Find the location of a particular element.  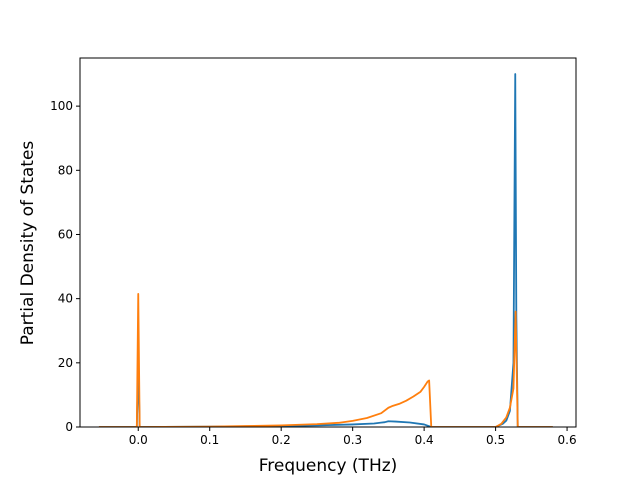

y-tick-label: 0 is located at coordinates (69, 427).